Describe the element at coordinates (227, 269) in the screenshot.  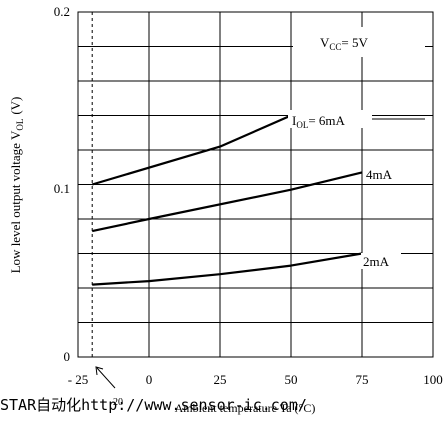
I see `series-line-2ma` at that location.